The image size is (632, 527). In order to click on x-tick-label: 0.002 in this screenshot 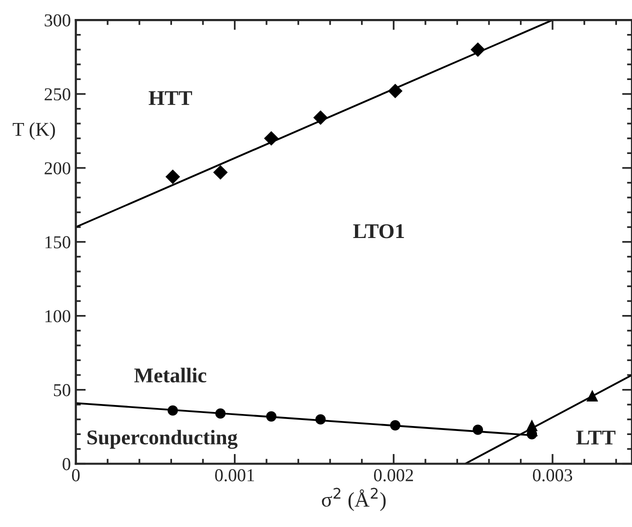, I will do `click(393, 475)`.